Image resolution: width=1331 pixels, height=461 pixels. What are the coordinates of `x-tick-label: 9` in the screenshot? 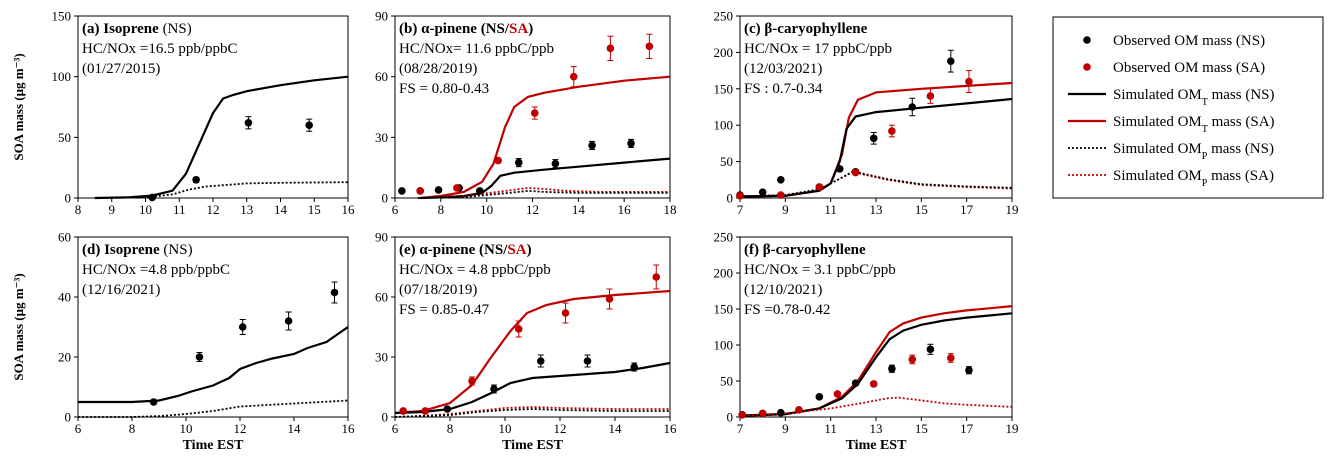 It's located at (112, 209).